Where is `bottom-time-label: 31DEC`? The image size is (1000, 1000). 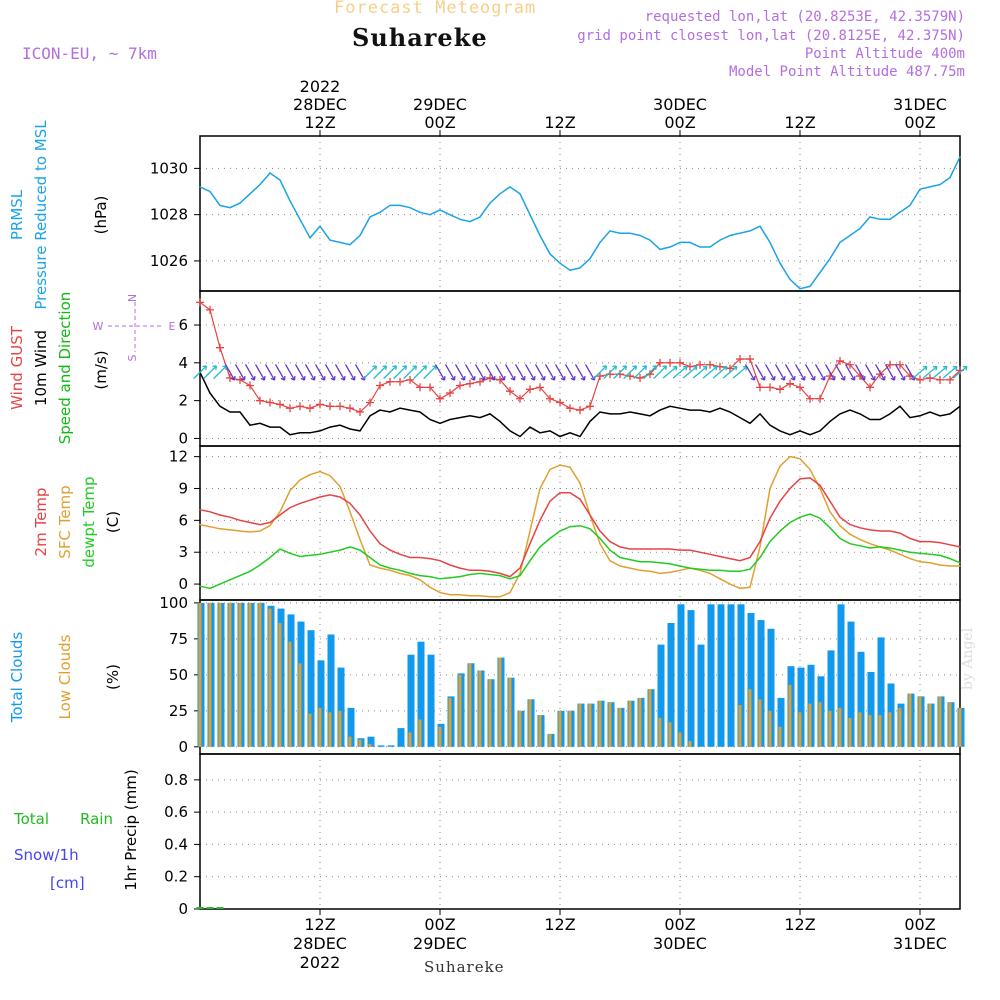 bottom-time-label: 31DEC is located at coordinates (920, 943).